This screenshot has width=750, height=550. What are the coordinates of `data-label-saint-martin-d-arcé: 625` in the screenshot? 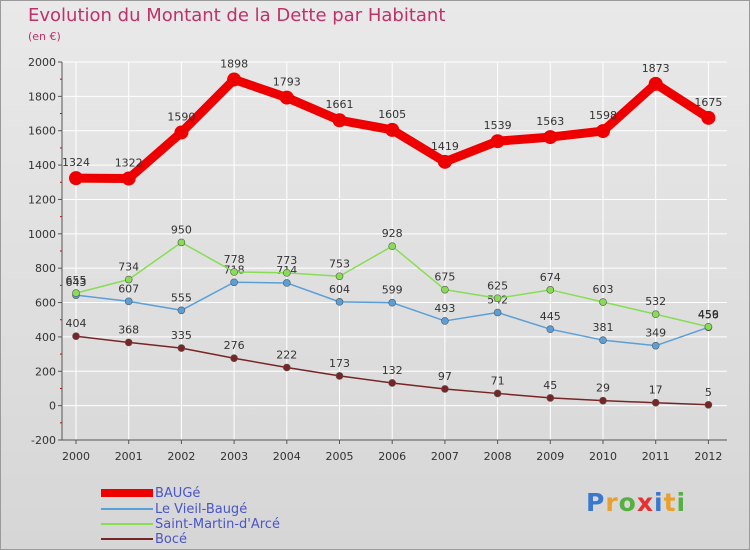 It's located at (497, 285).